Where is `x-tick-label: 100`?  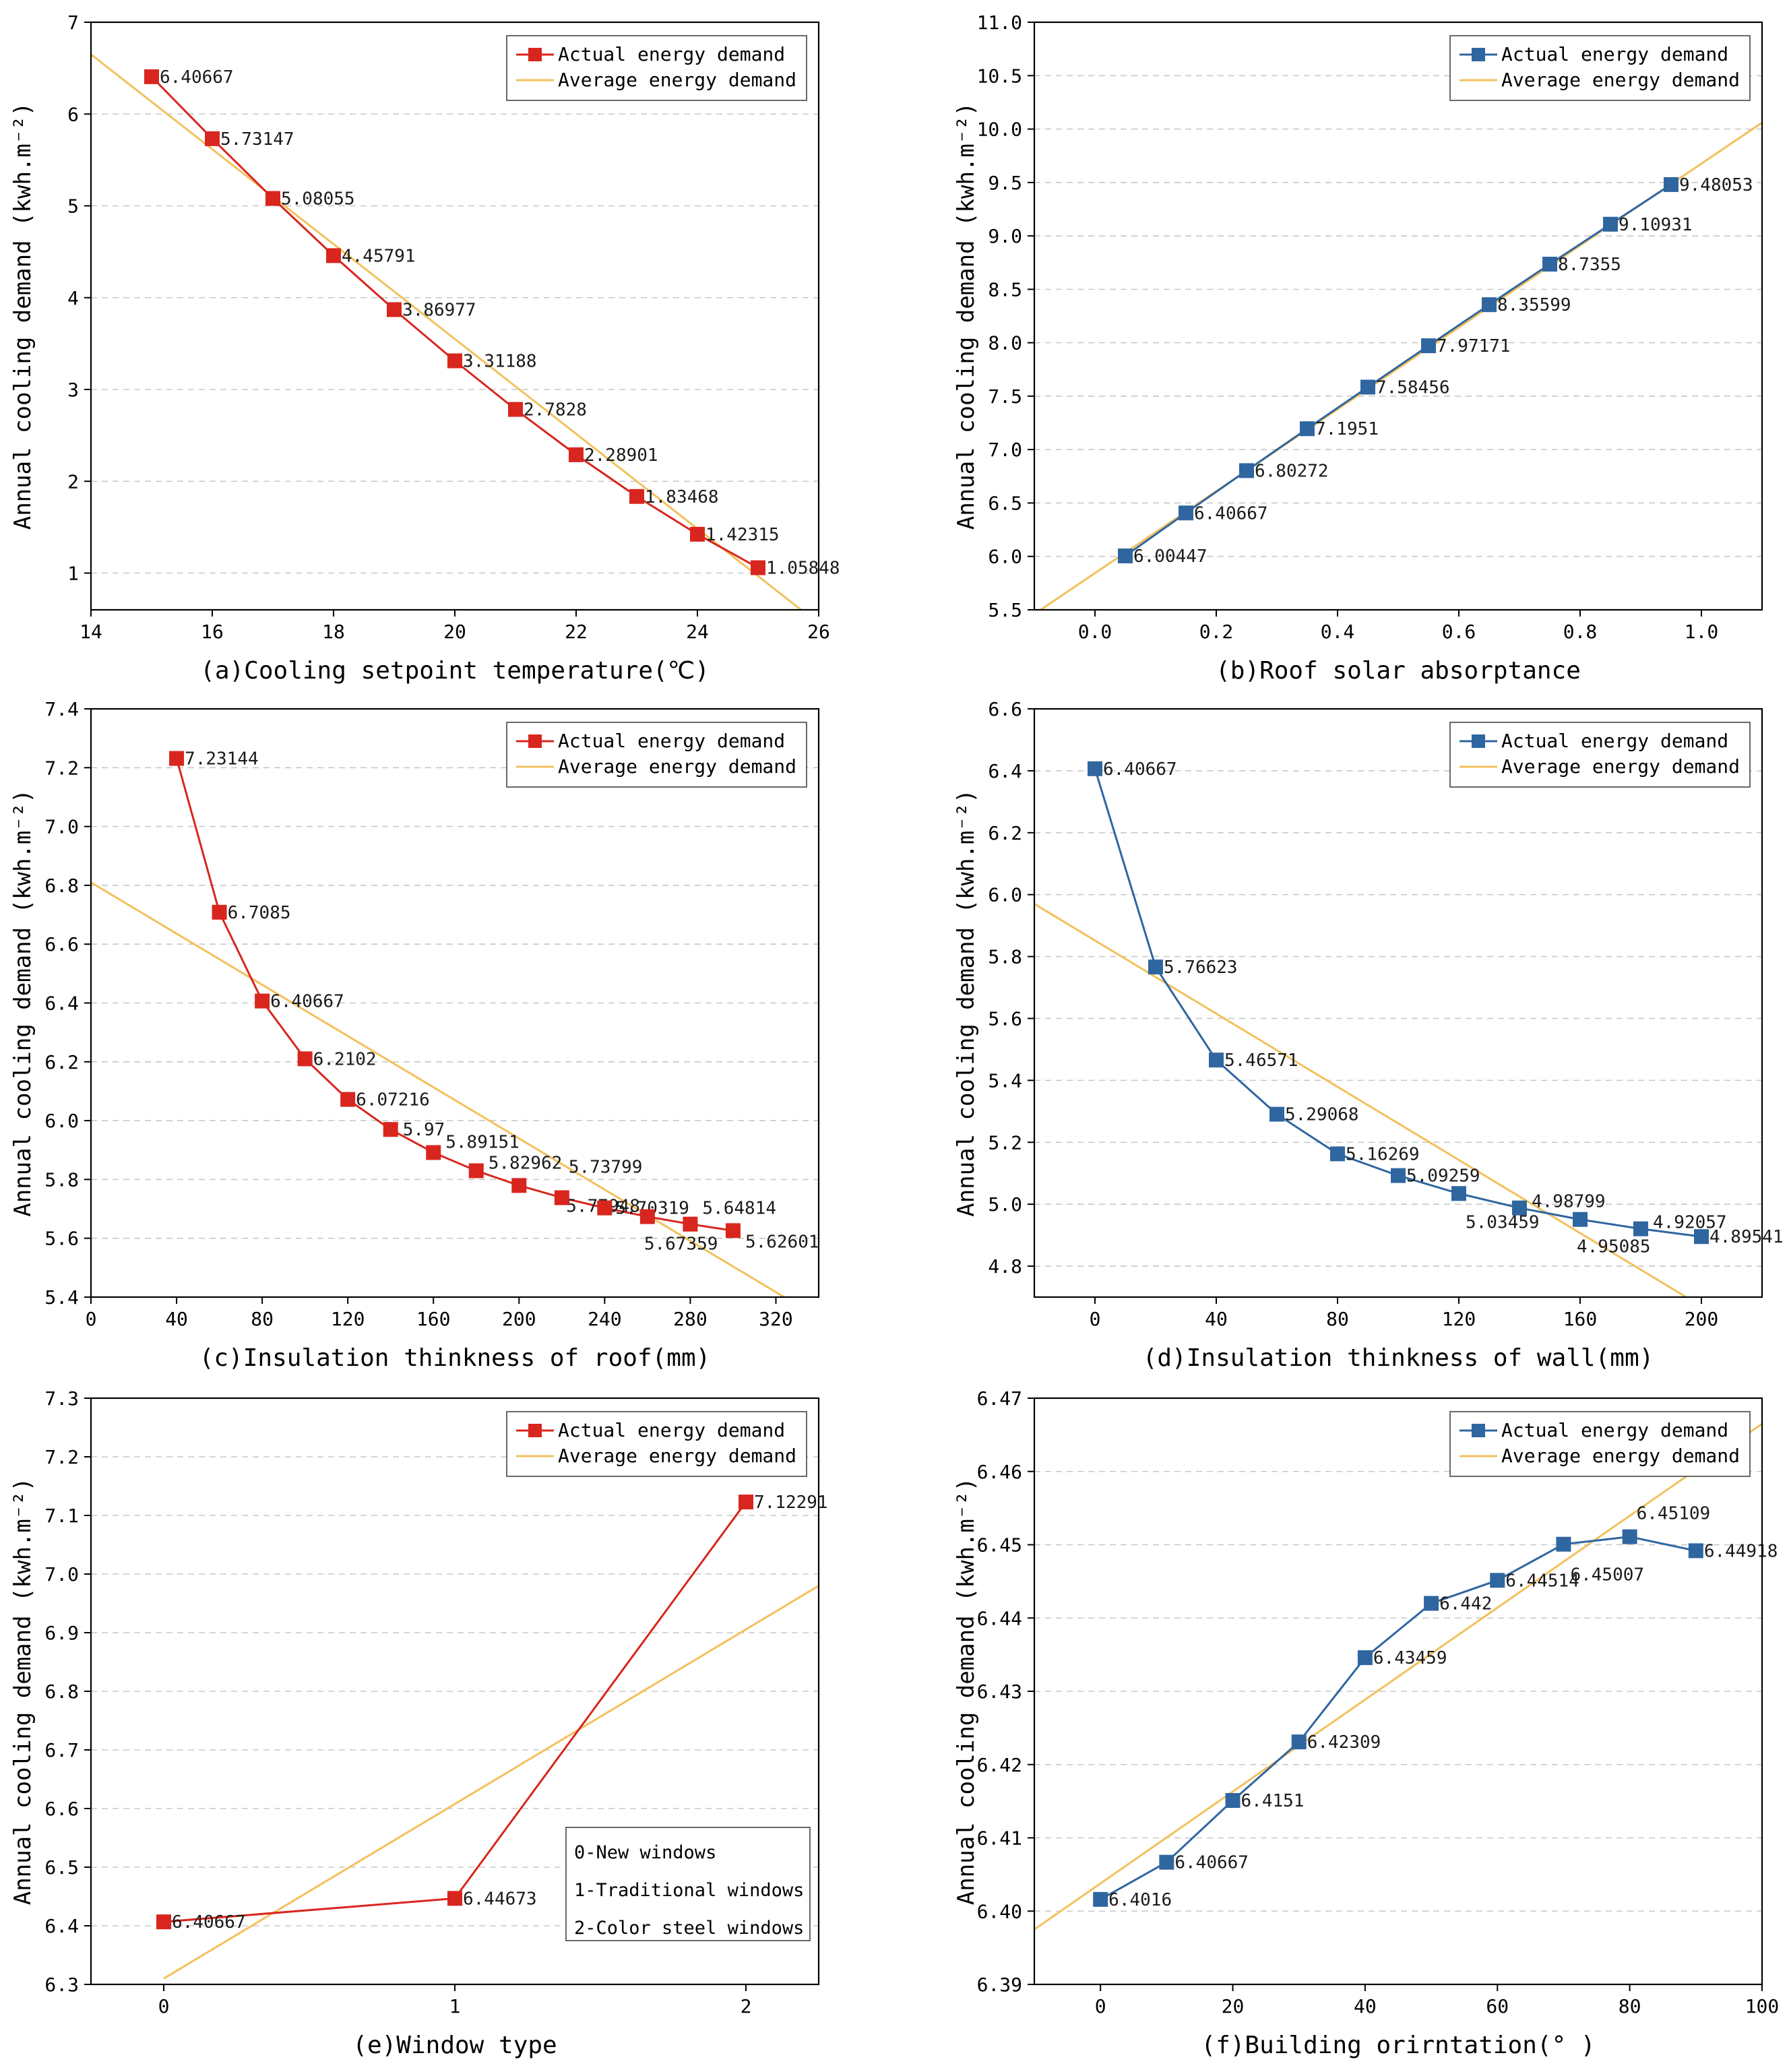
x-tick-label: 100 is located at coordinates (1762, 2006).